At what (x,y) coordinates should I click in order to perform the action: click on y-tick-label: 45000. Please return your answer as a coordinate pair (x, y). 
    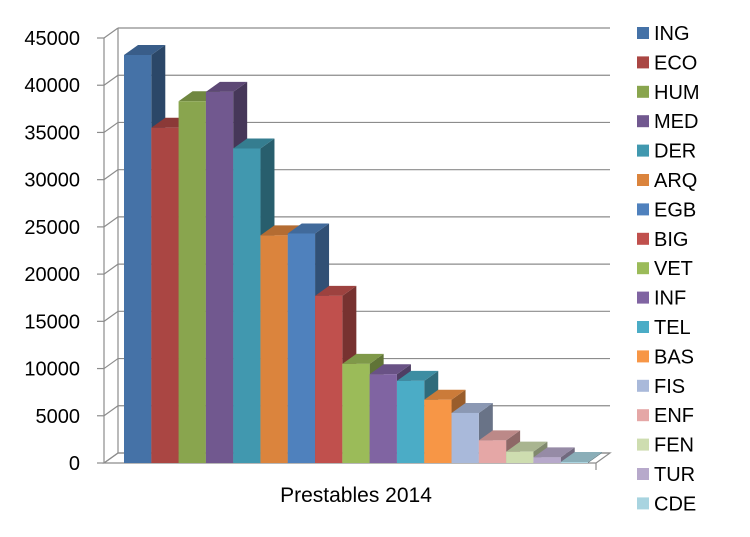
    Looking at the image, I should click on (52, 39).